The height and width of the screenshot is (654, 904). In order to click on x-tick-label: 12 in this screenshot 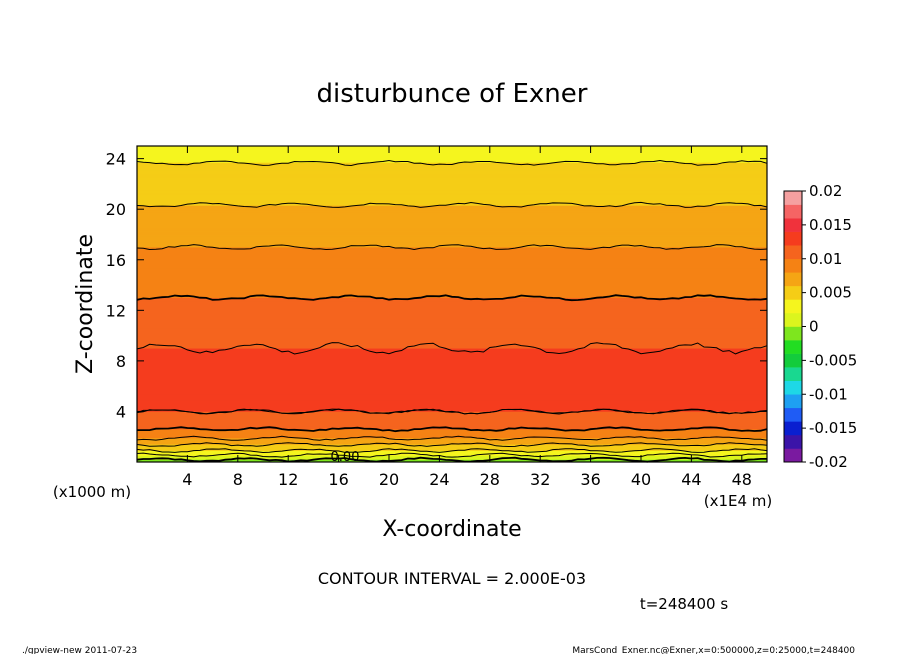, I will do `click(288, 479)`.